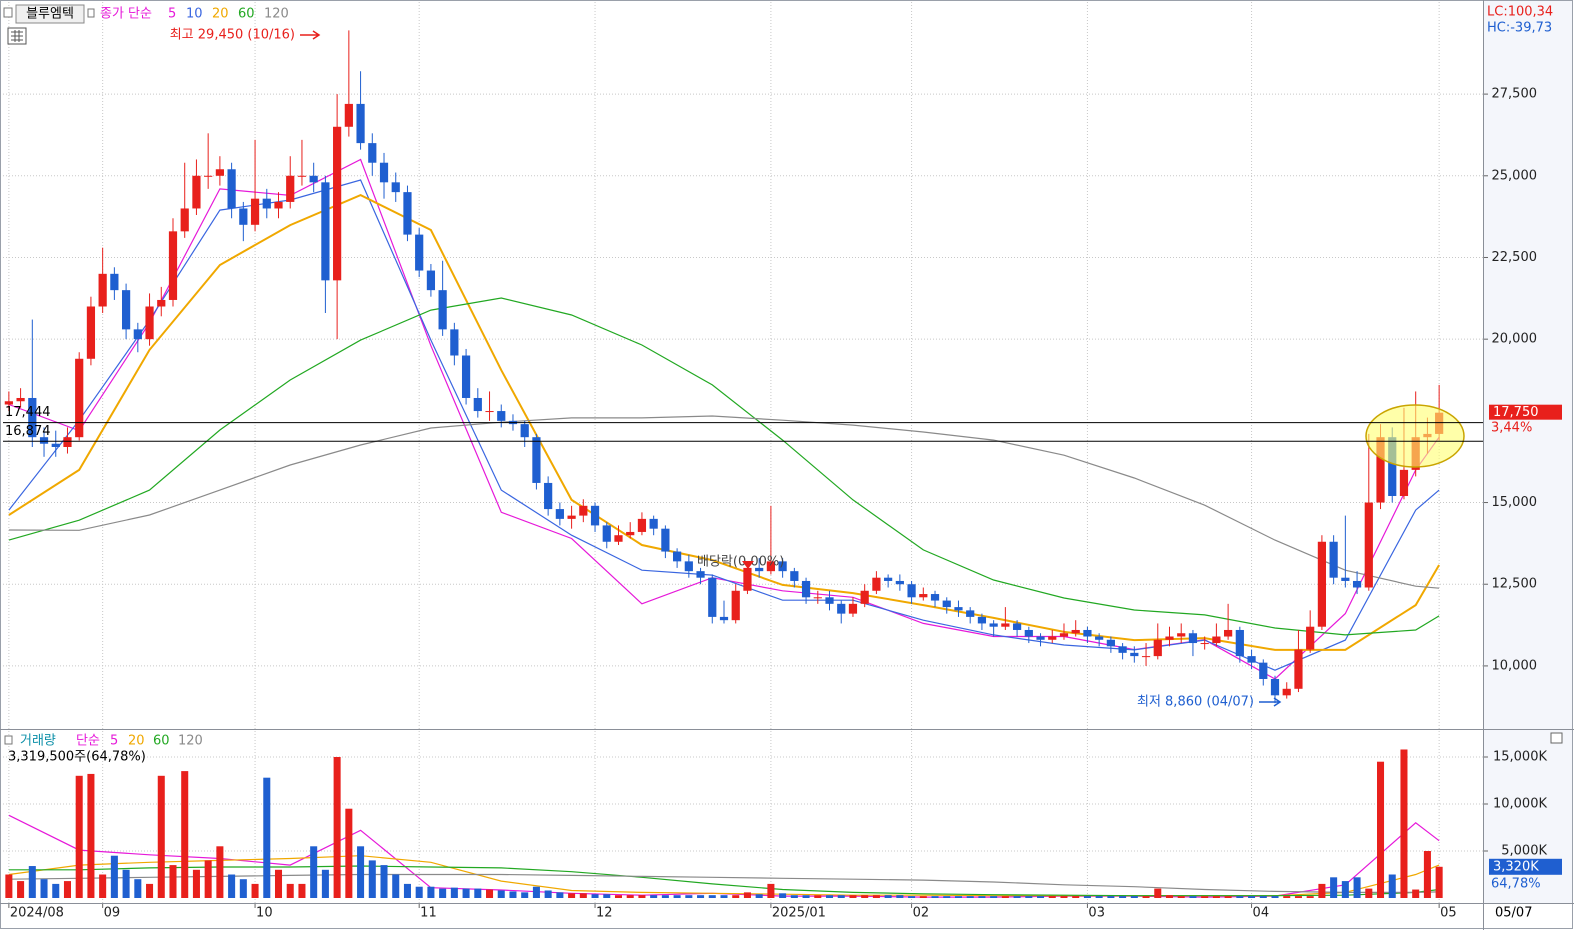  I want to click on y-tick-label: 12,500, so click(1515, 584).